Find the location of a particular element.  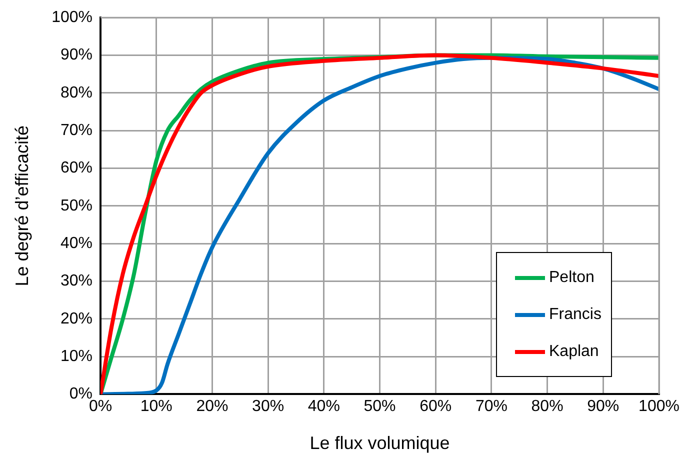

x-tick-label: 70% is located at coordinates (491, 407).